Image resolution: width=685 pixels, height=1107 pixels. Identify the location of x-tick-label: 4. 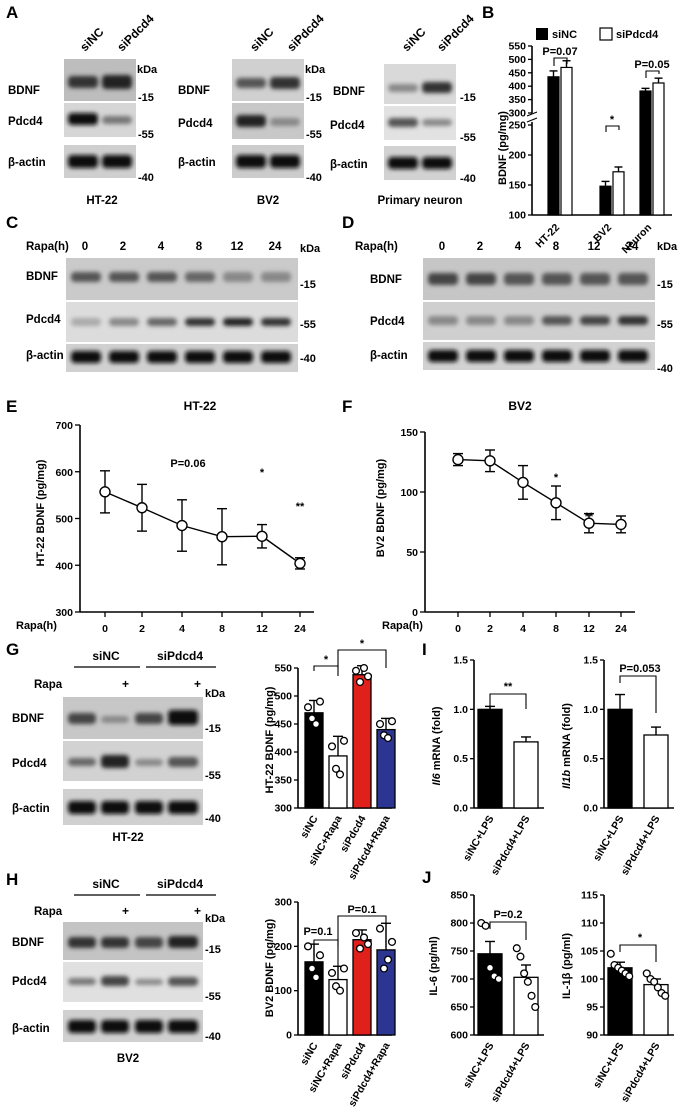
(523, 629).